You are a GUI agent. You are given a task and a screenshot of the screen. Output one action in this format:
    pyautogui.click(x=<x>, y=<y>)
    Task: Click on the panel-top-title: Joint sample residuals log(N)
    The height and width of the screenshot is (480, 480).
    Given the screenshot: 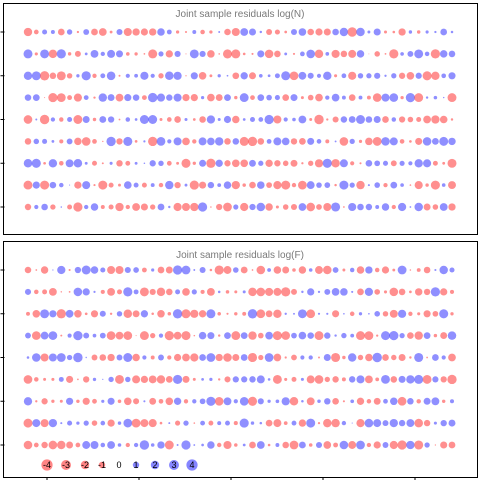 What is the action you would take?
    pyautogui.click(x=240, y=14)
    